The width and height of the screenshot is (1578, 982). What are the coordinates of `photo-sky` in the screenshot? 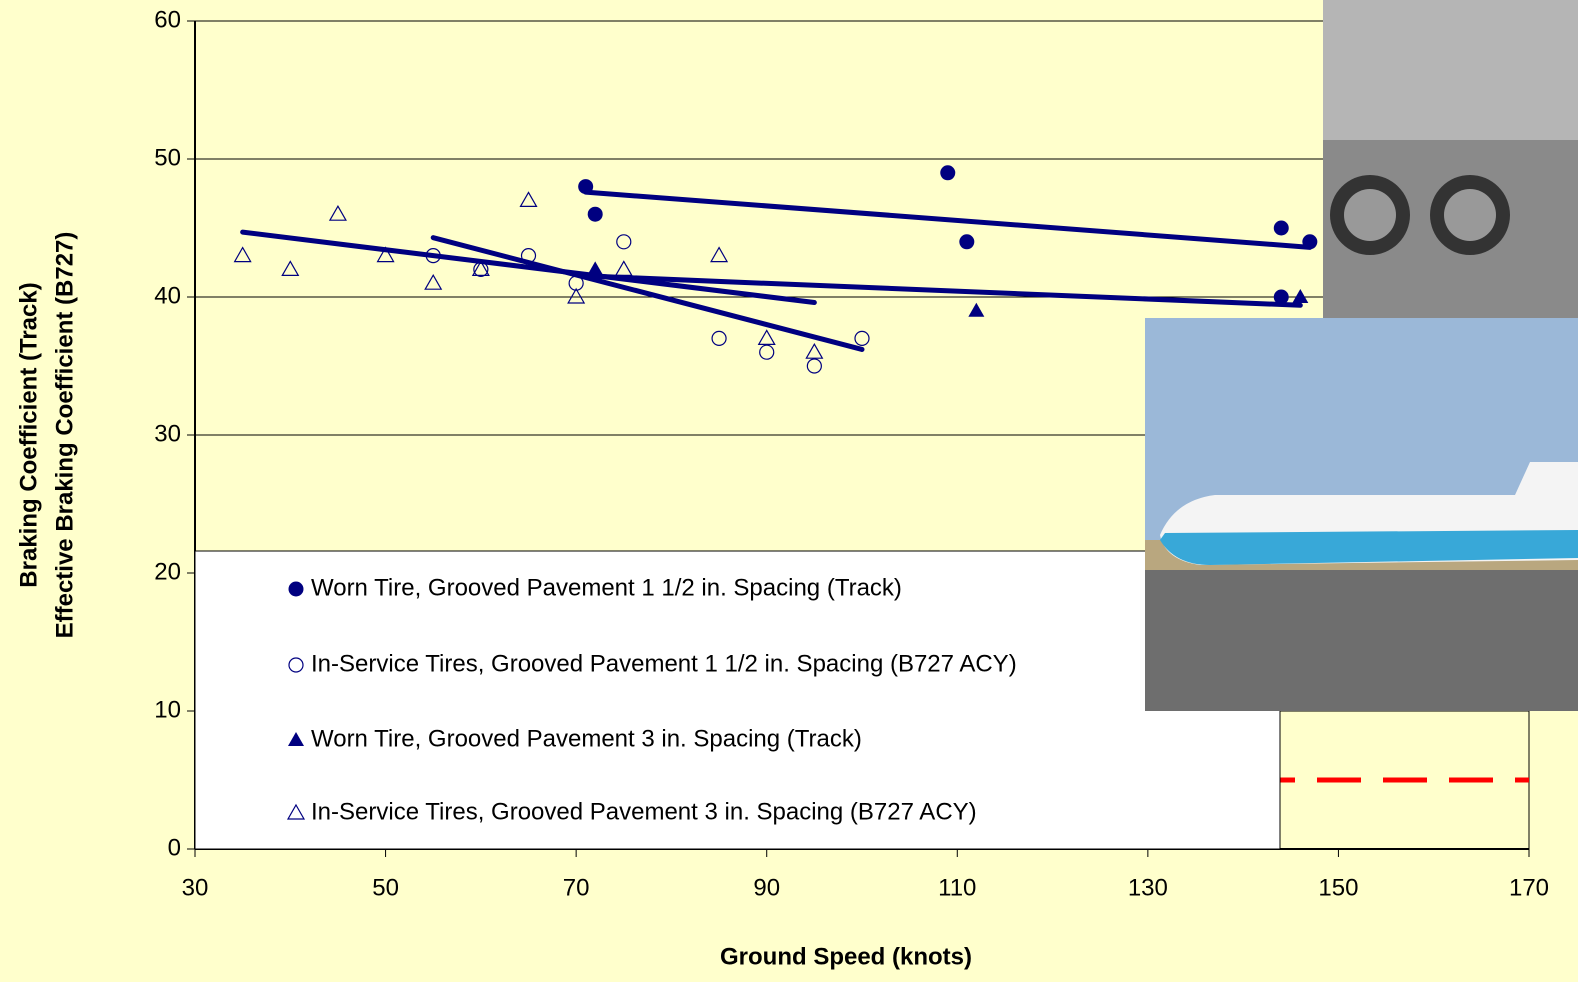 It's located at (1450, 70).